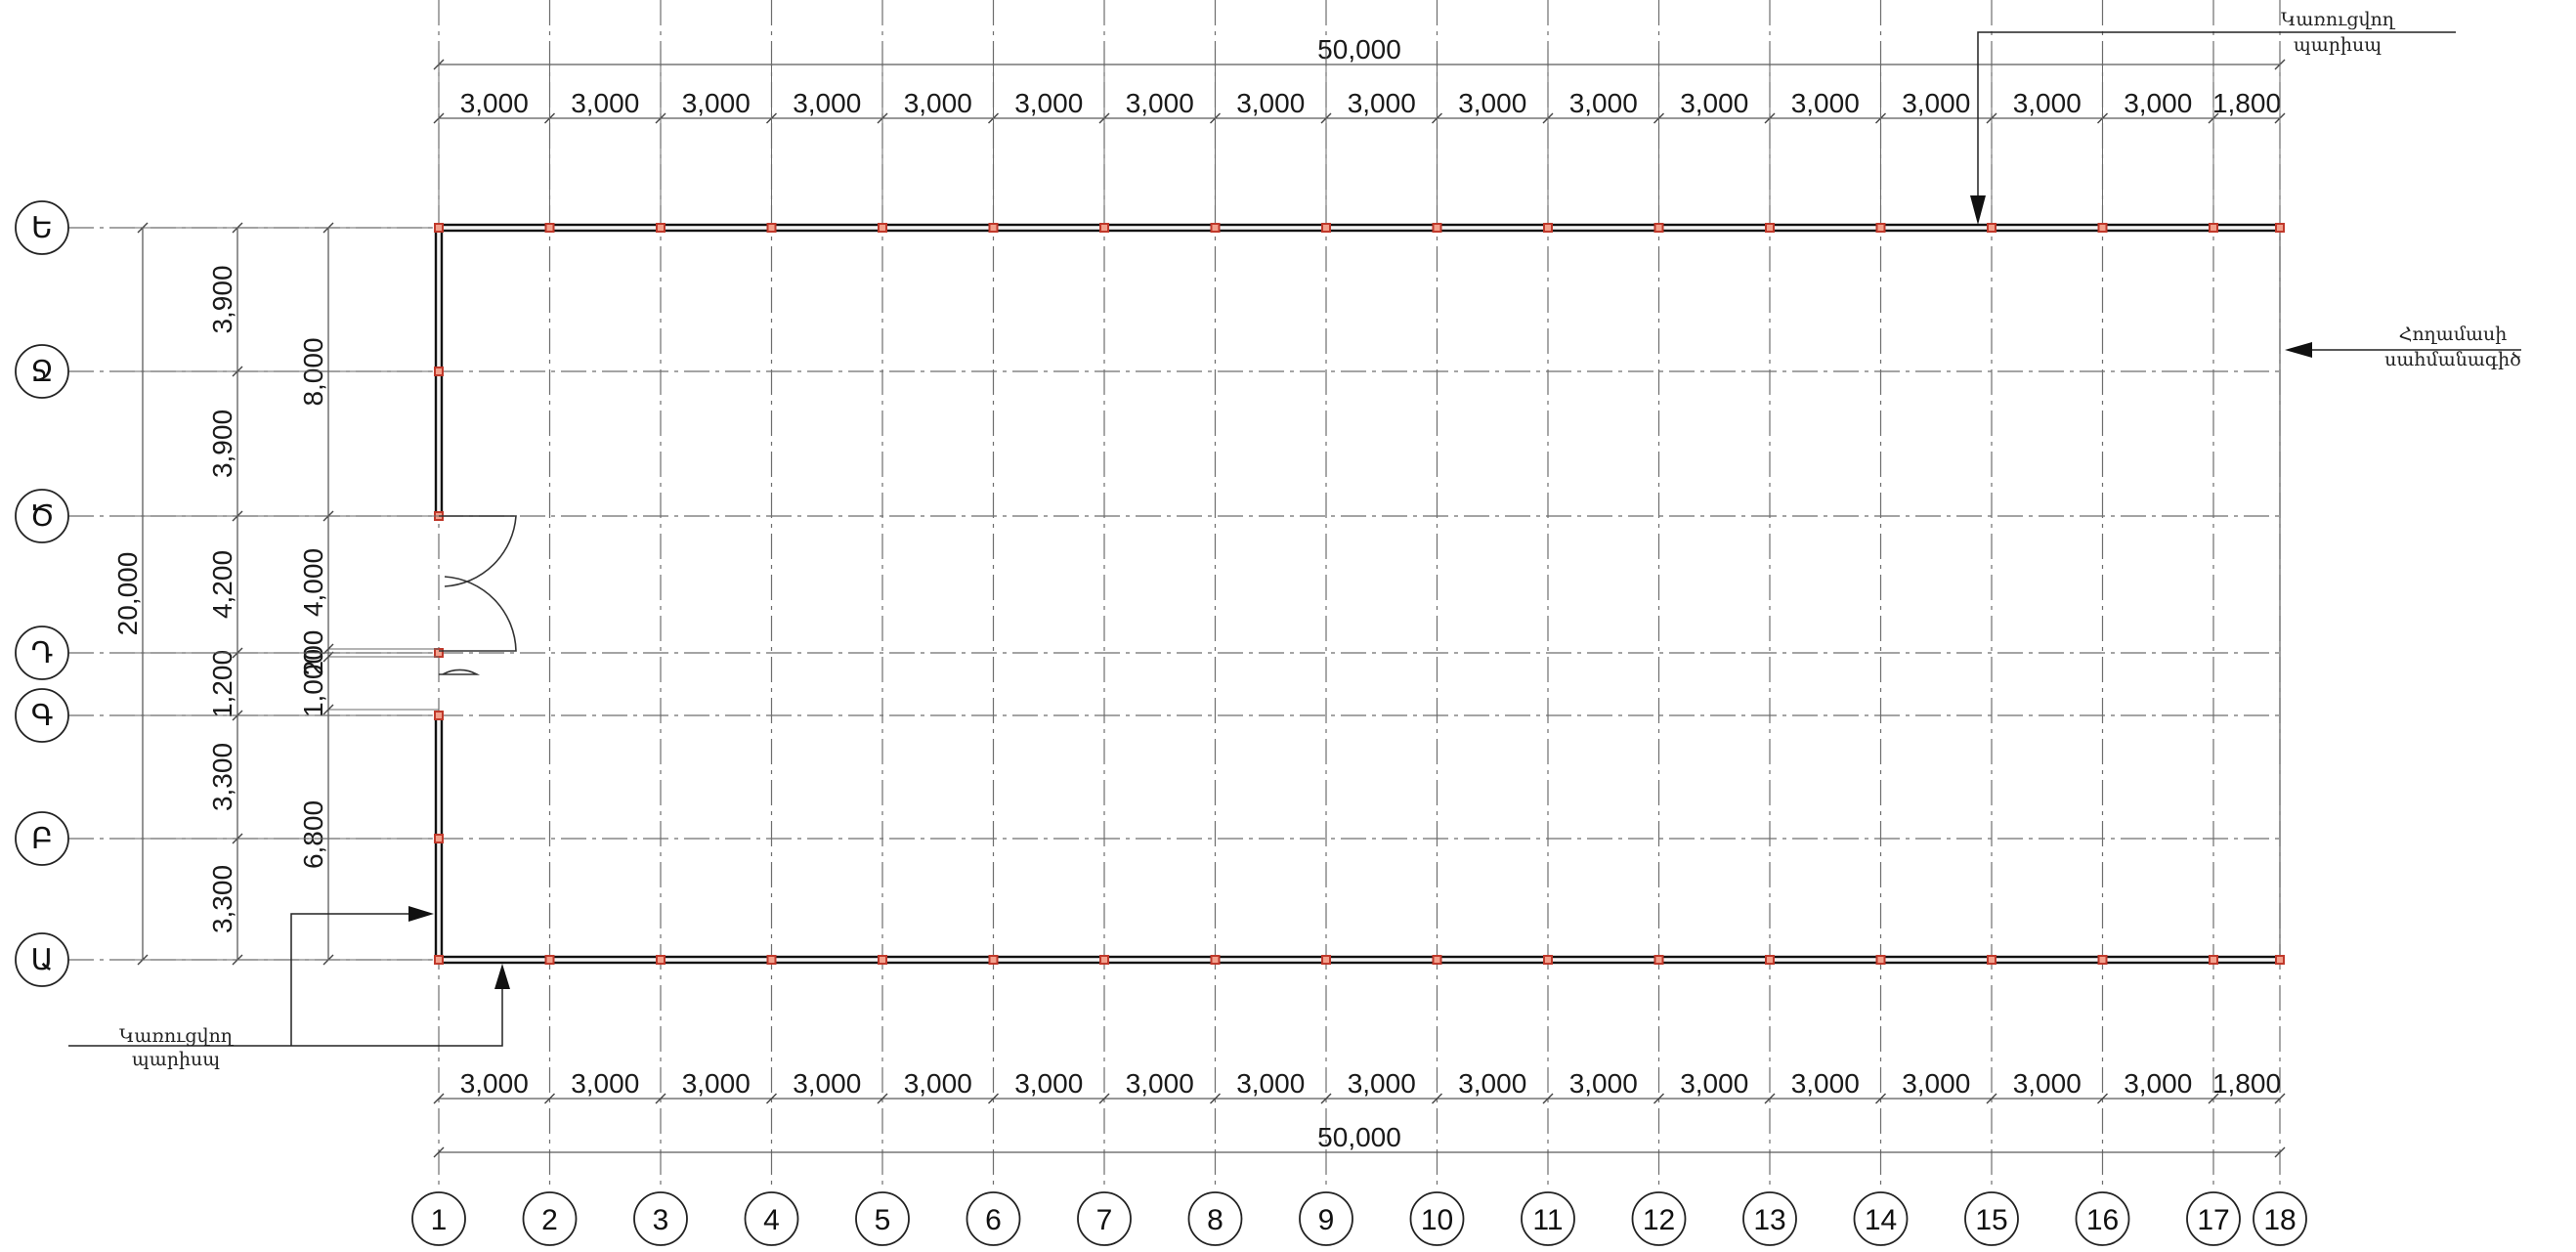  Describe the element at coordinates (222, 777) in the screenshot. I see `left-row-dim-label-5: 3,300` at that location.